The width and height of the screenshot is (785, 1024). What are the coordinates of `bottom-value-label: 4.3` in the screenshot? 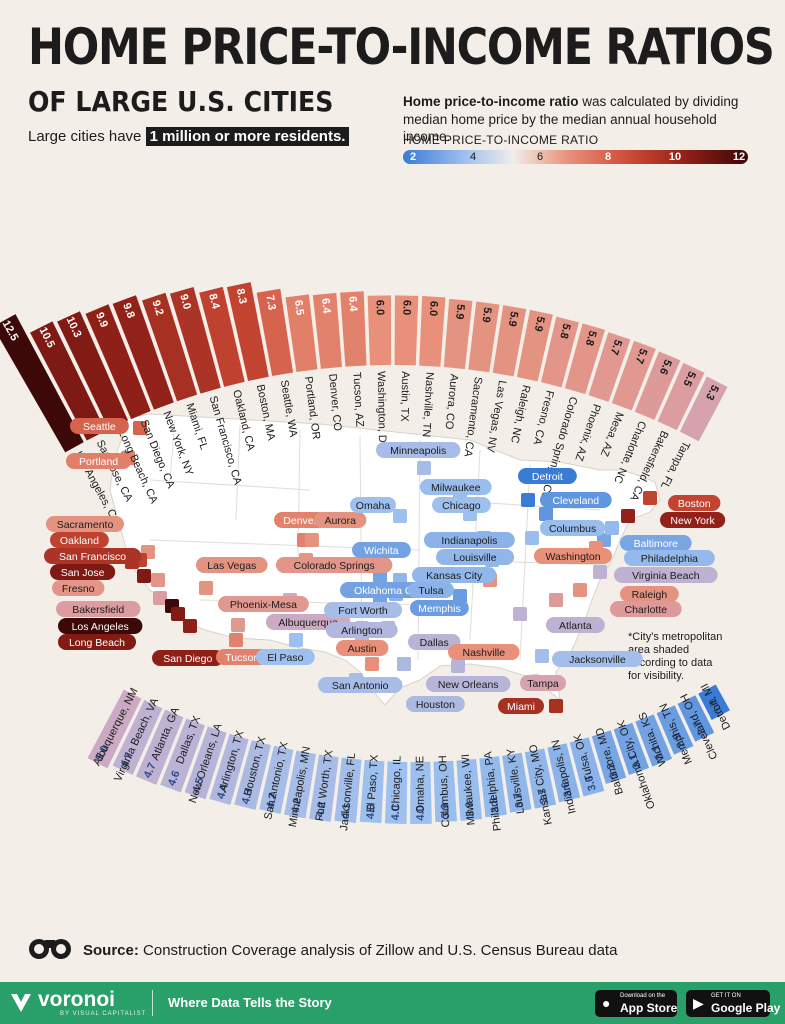 It's located at (247, 797).